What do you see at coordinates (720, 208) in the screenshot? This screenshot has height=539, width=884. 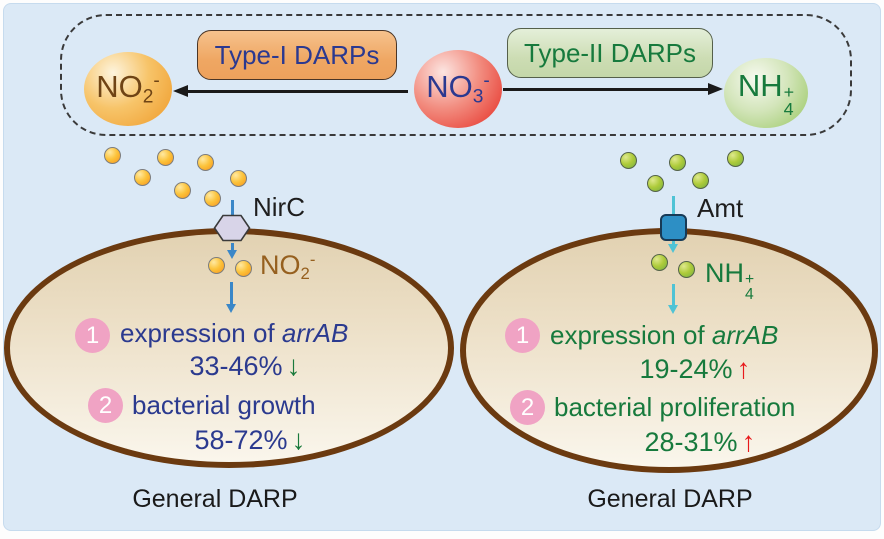 I see `amt-transporter-label: Amt` at bounding box center [720, 208].